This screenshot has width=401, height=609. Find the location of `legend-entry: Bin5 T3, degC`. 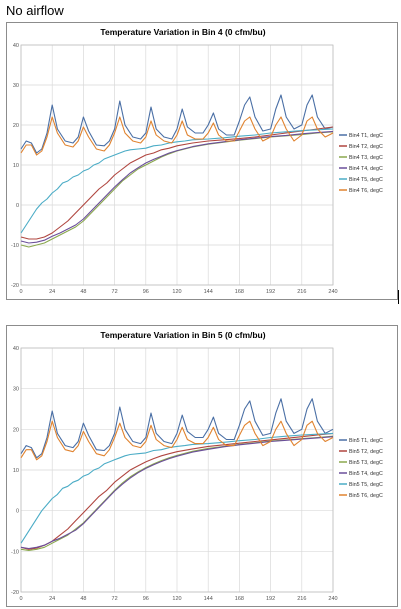

legend-entry: Bin5 T3, degC is located at coordinates (366, 463).